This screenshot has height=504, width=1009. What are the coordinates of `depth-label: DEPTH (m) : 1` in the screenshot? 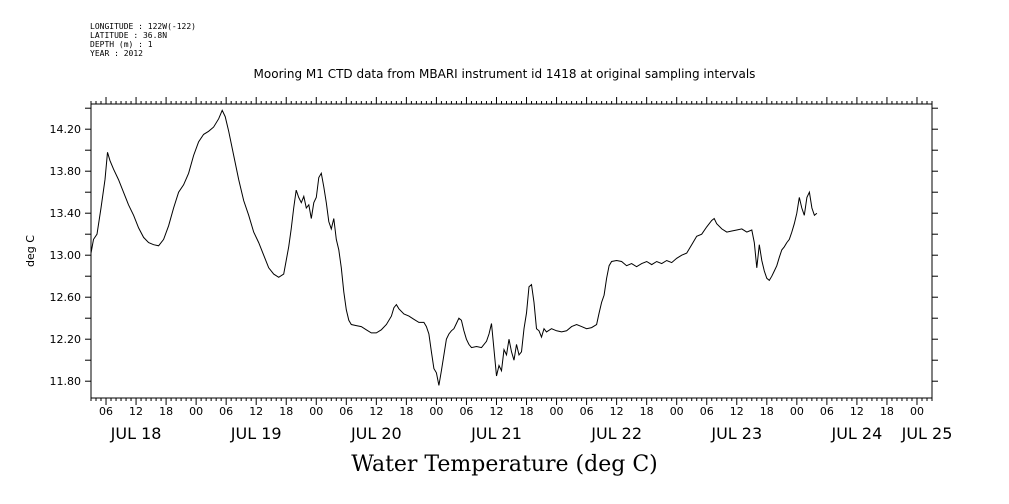 It's located at (121, 44).